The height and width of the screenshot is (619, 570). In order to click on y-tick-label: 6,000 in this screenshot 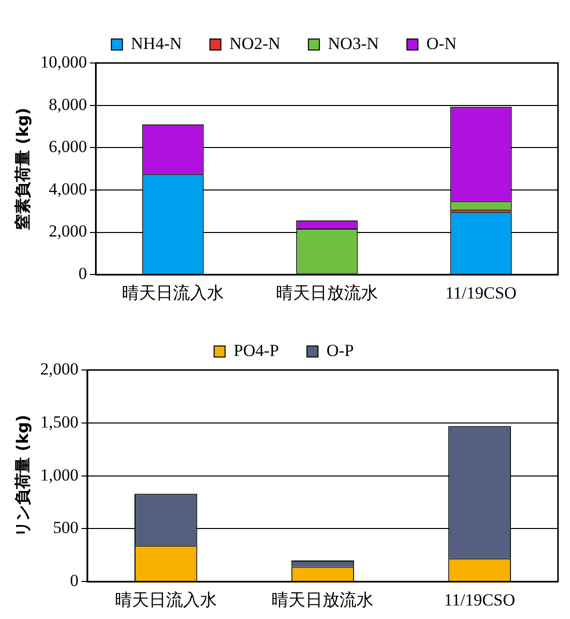, I will do `click(67, 146)`.